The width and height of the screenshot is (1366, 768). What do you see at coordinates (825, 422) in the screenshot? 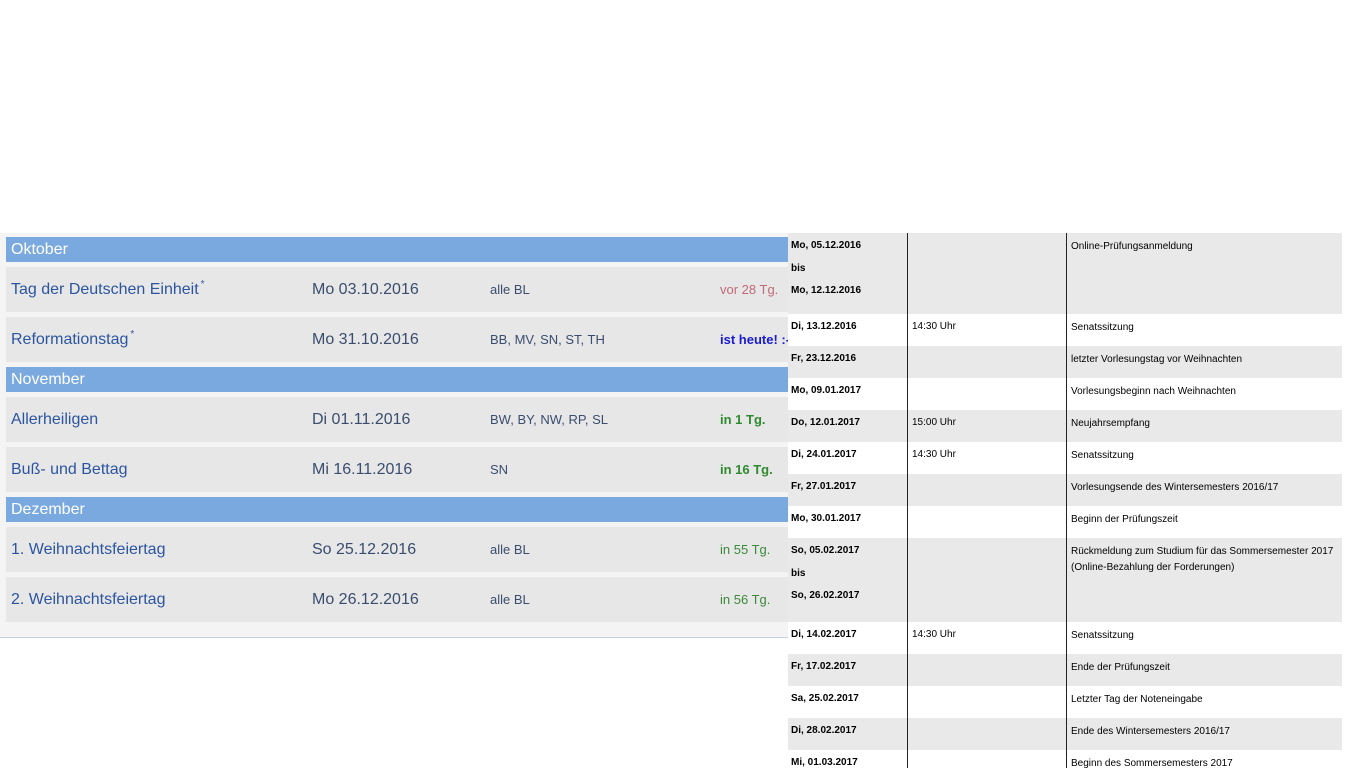
I see `date-line: Do, 12.01.2017` at bounding box center [825, 422].